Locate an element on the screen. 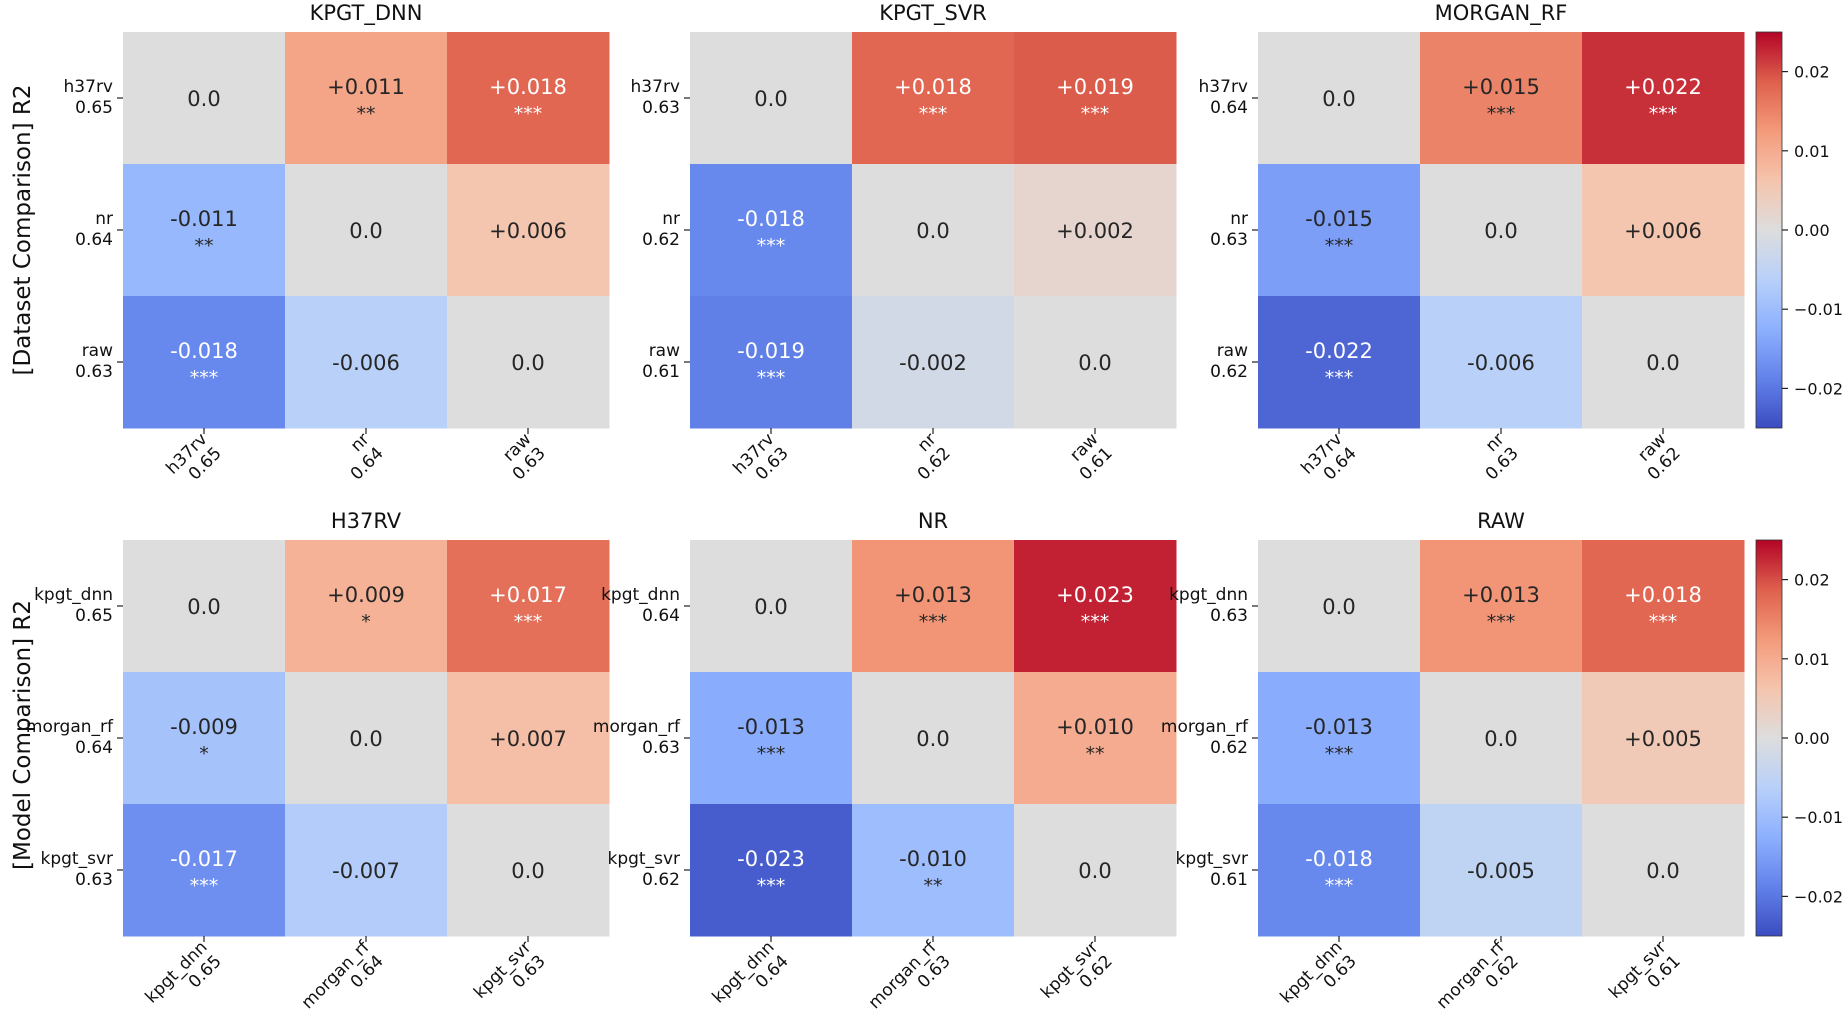  row-label-dataset: [Dataset Comparison] R2 is located at coordinates (23, 230).